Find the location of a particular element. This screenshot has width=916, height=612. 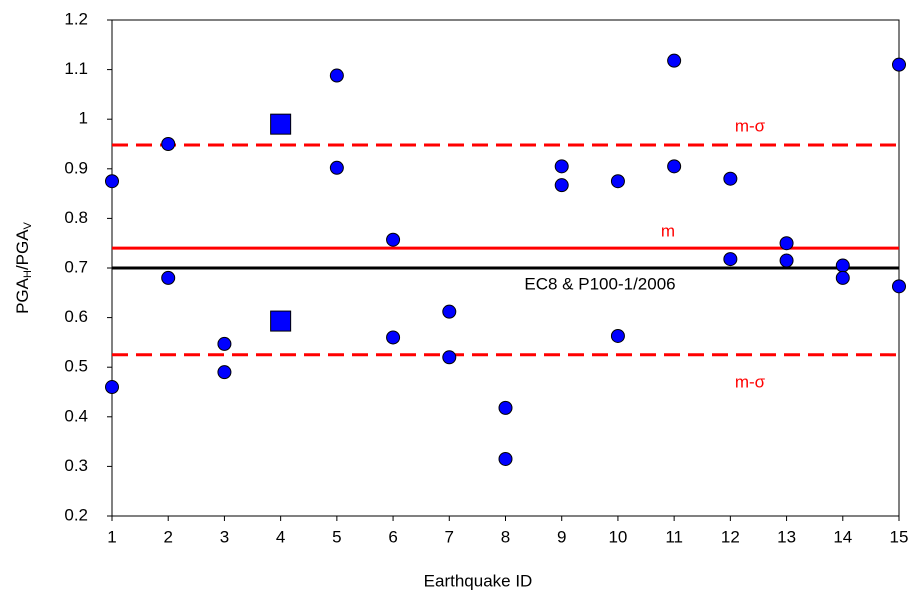

x-tick-label: 9 is located at coordinates (561, 536).